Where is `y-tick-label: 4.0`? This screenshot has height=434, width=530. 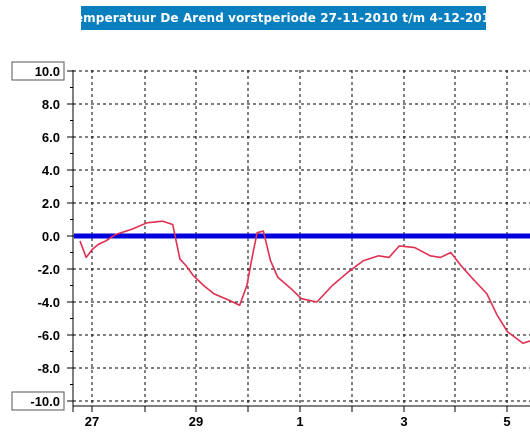 y-tick-label: 4.0 is located at coordinates (51, 170).